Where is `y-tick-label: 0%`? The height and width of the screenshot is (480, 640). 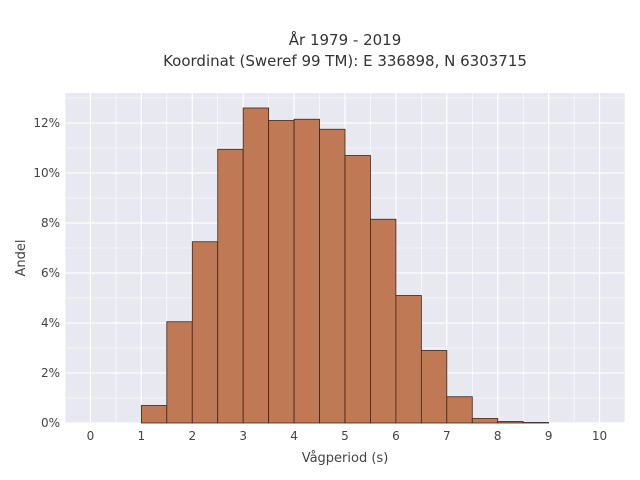
y-tick-label: 0% is located at coordinates (50, 423).